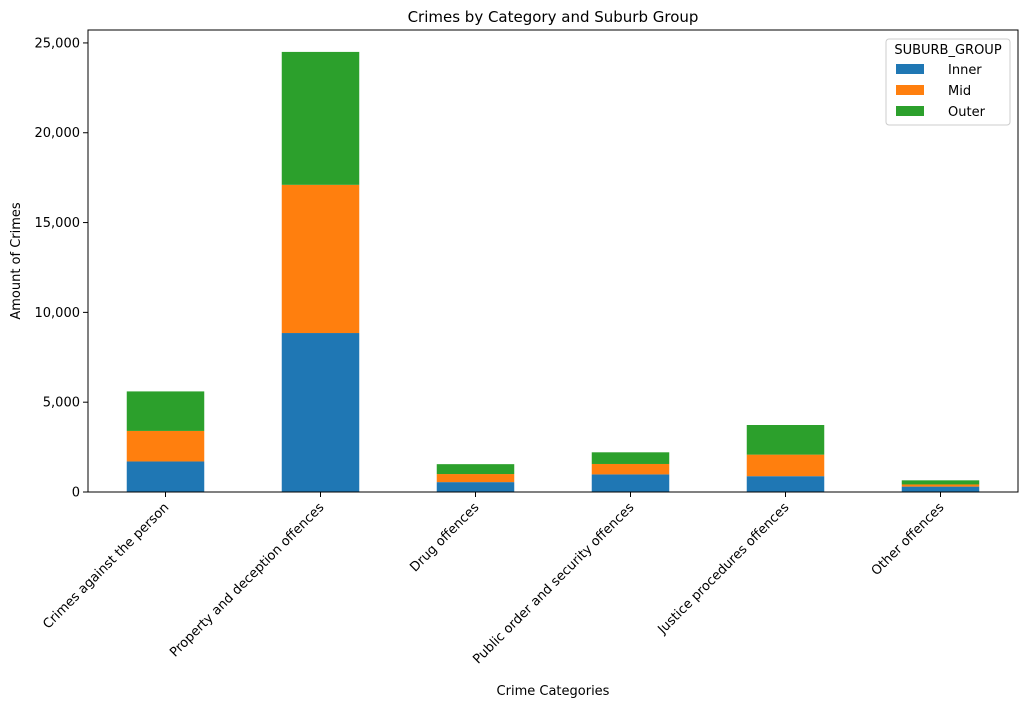 The height and width of the screenshot is (708, 1028). I want to click on legend-swatch-outer, so click(910, 111).